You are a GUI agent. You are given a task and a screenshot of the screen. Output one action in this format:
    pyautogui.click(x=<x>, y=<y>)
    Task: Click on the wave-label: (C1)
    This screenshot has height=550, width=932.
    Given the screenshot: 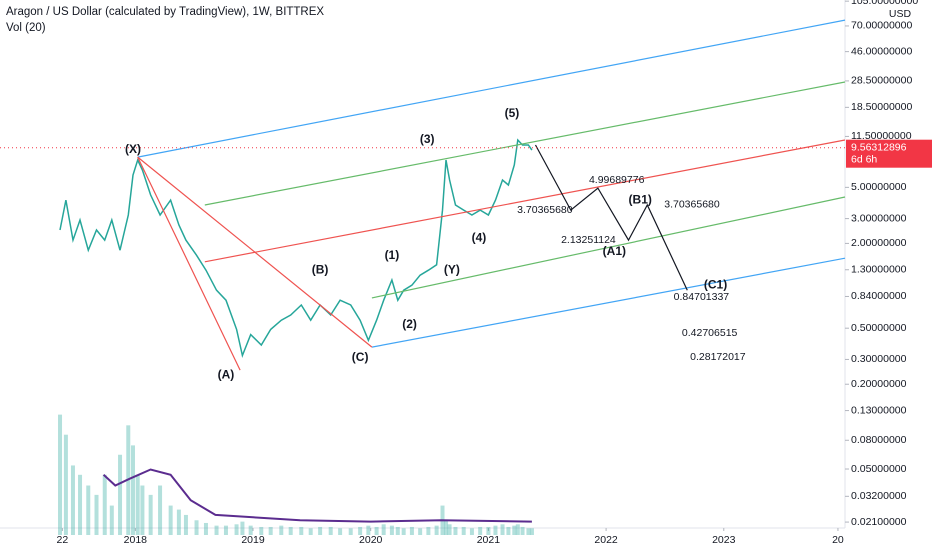 What is the action you would take?
    pyautogui.click(x=715, y=284)
    